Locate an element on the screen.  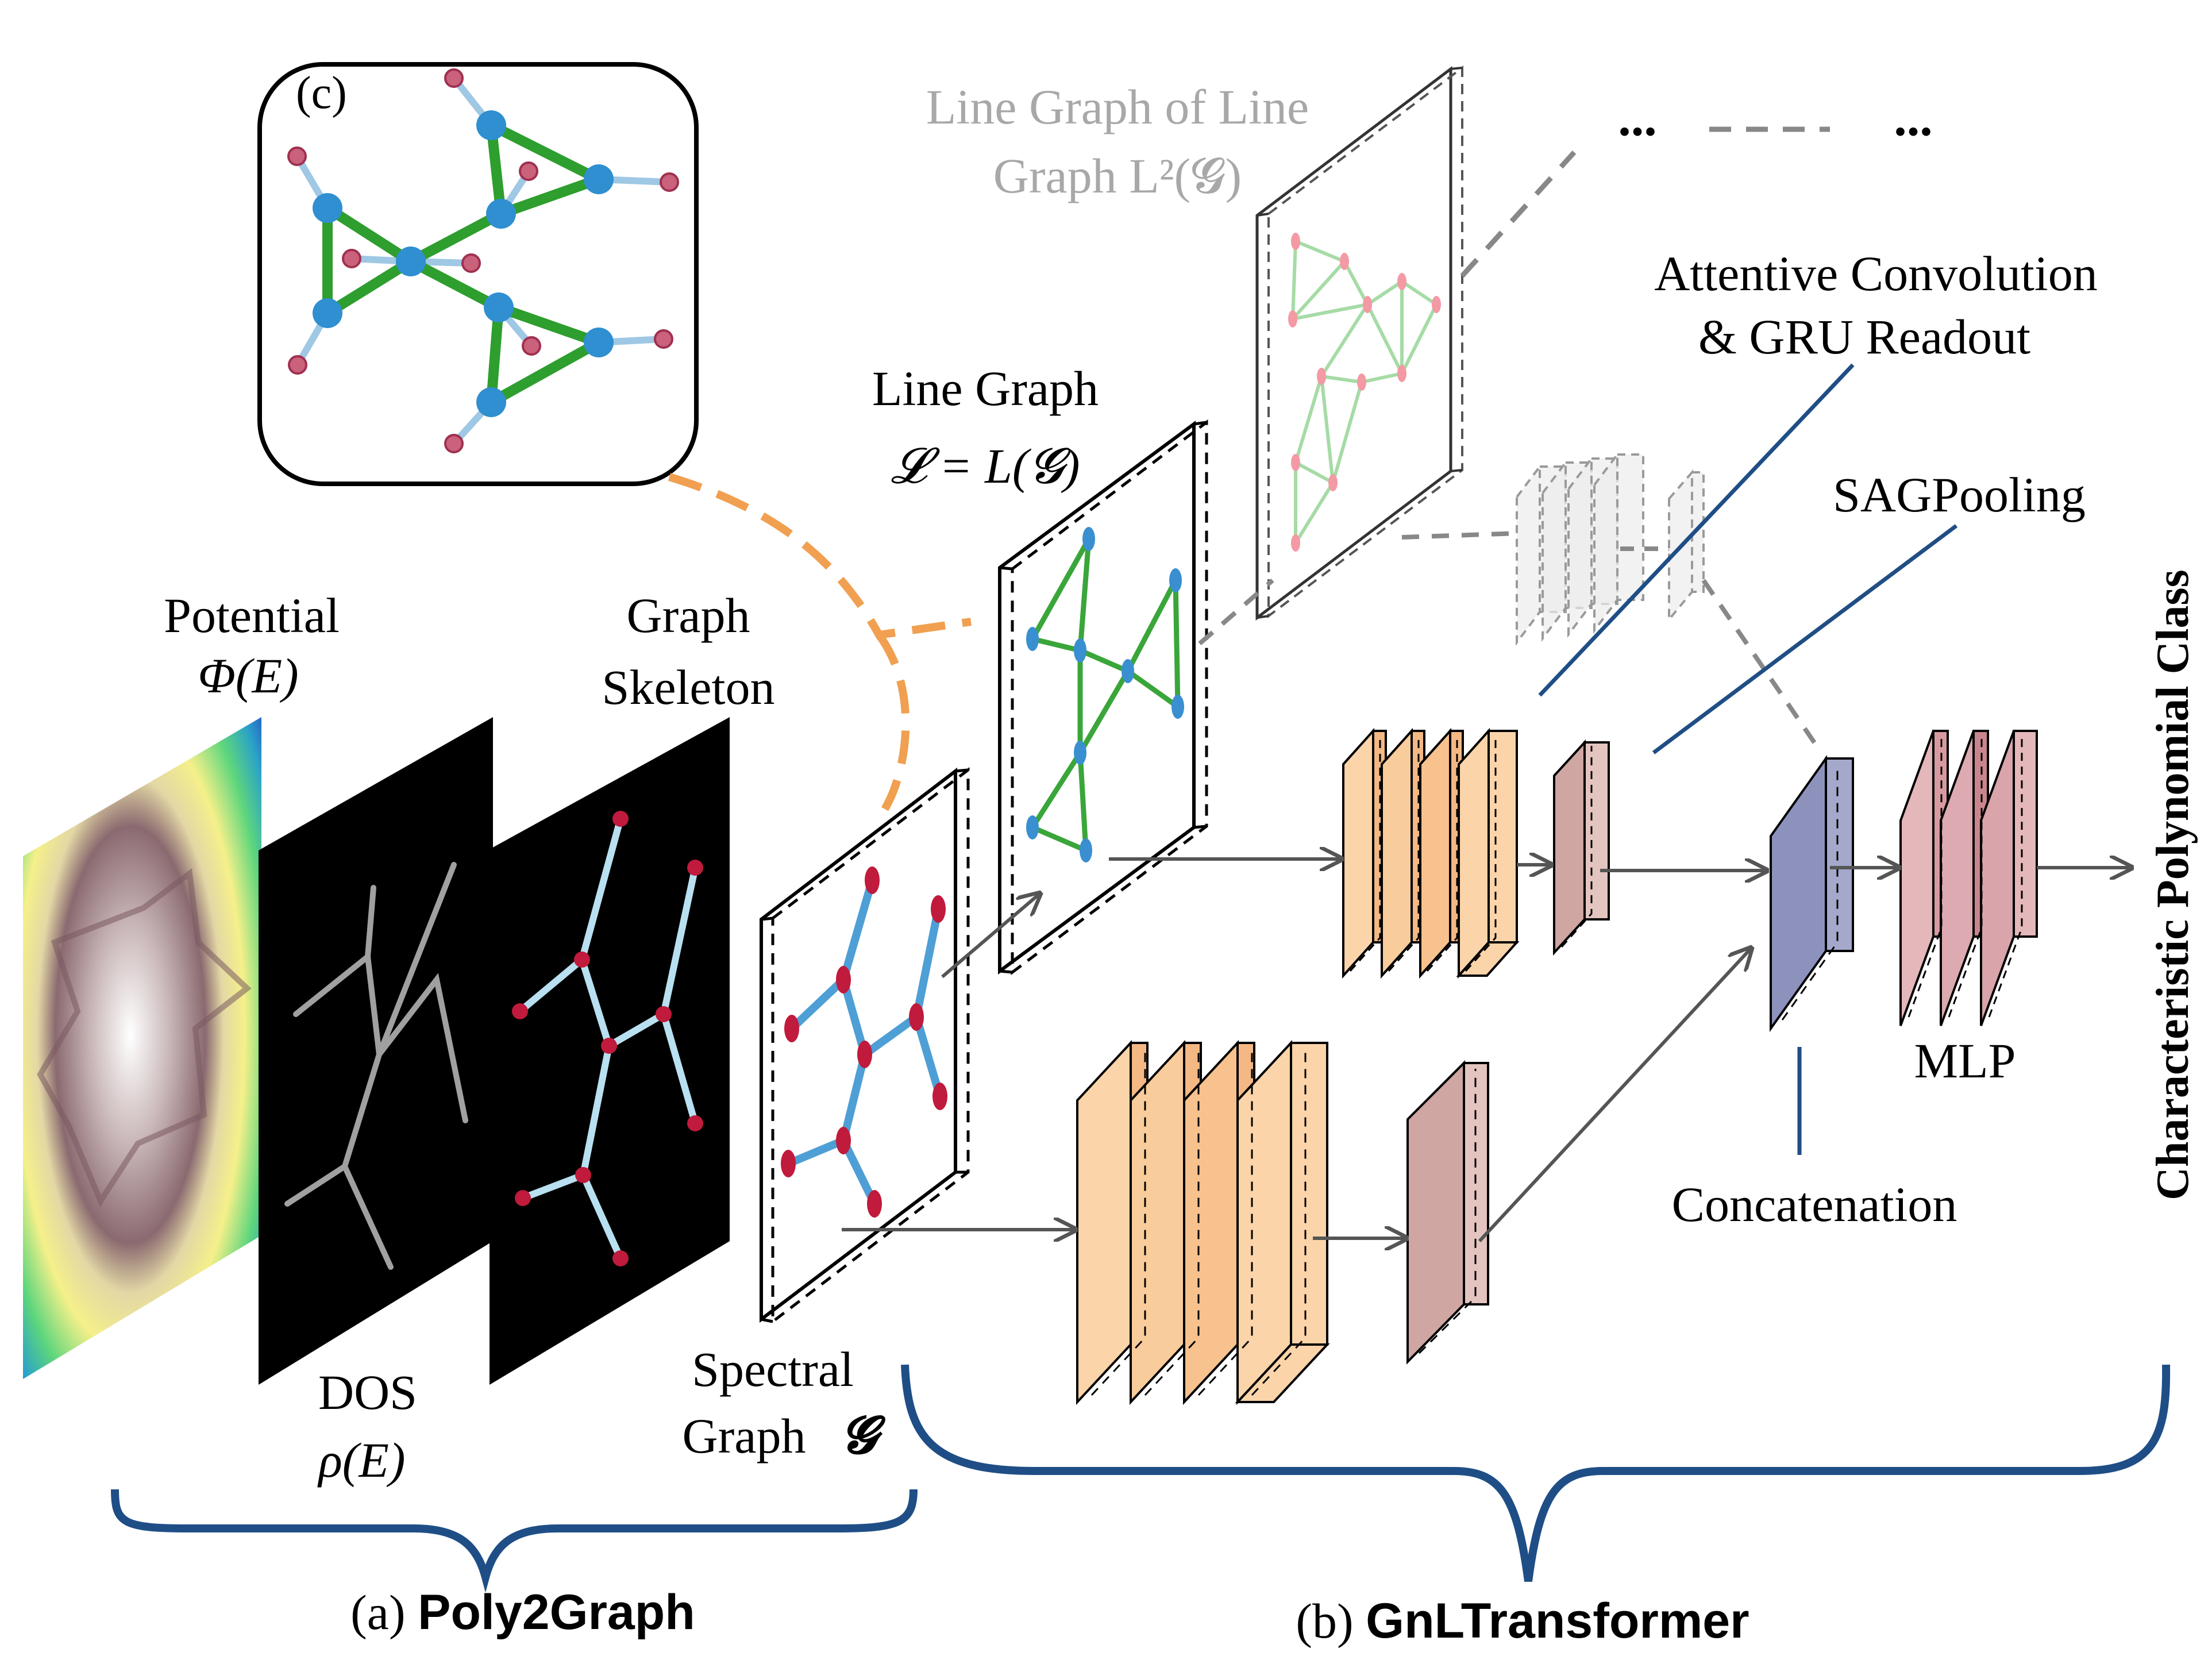
panel-c-label: (c) is located at coordinates (321, 93).